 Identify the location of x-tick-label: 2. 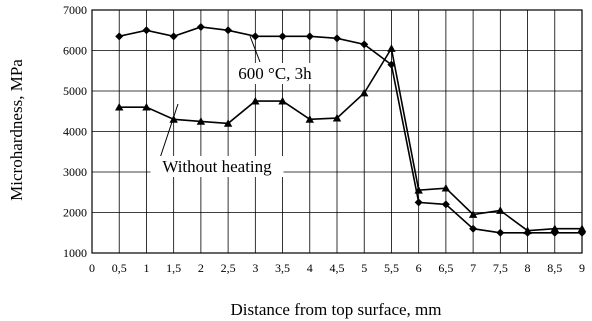
(201, 268).